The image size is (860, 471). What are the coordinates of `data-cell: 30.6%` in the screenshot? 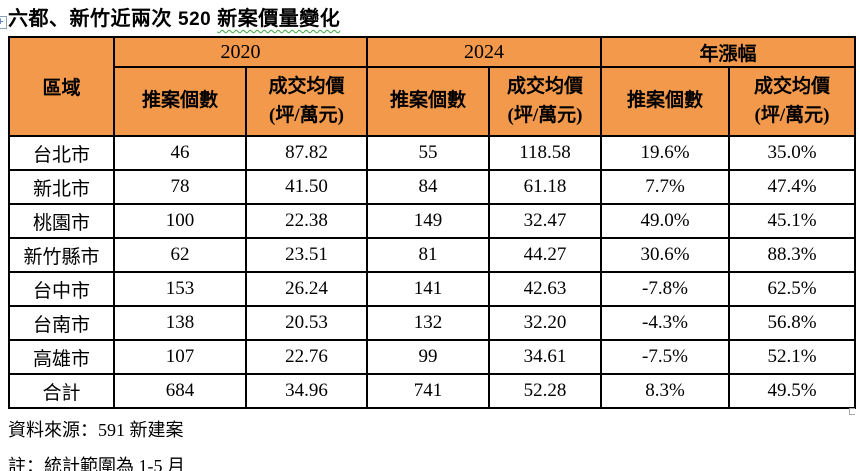 It's located at (665, 255).